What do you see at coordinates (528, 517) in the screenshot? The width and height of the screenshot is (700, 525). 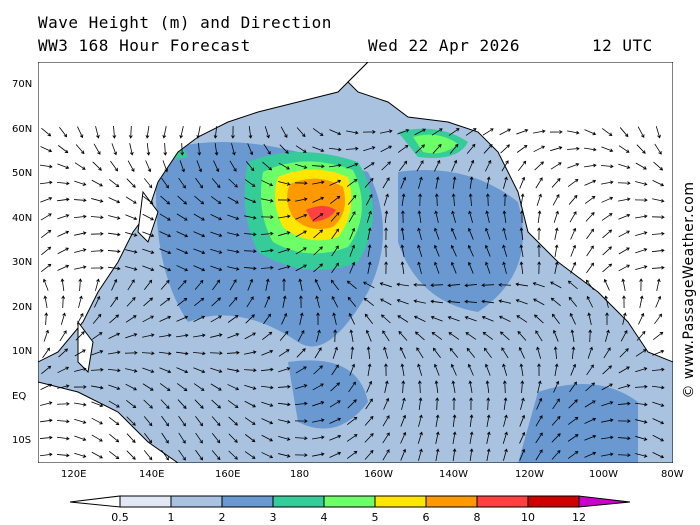 I see `legend-tick-label: 10` at bounding box center [528, 517].